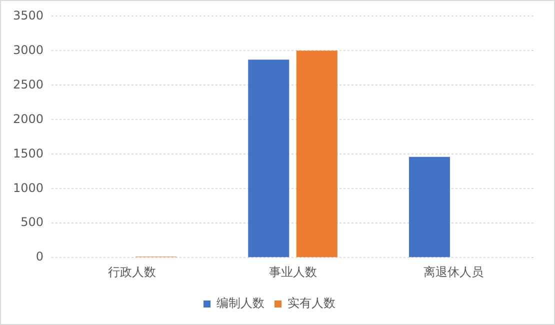 The image size is (555, 325). What do you see at coordinates (240, 303) in the screenshot?
I see `legend-label: 编制人数` at bounding box center [240, 303].